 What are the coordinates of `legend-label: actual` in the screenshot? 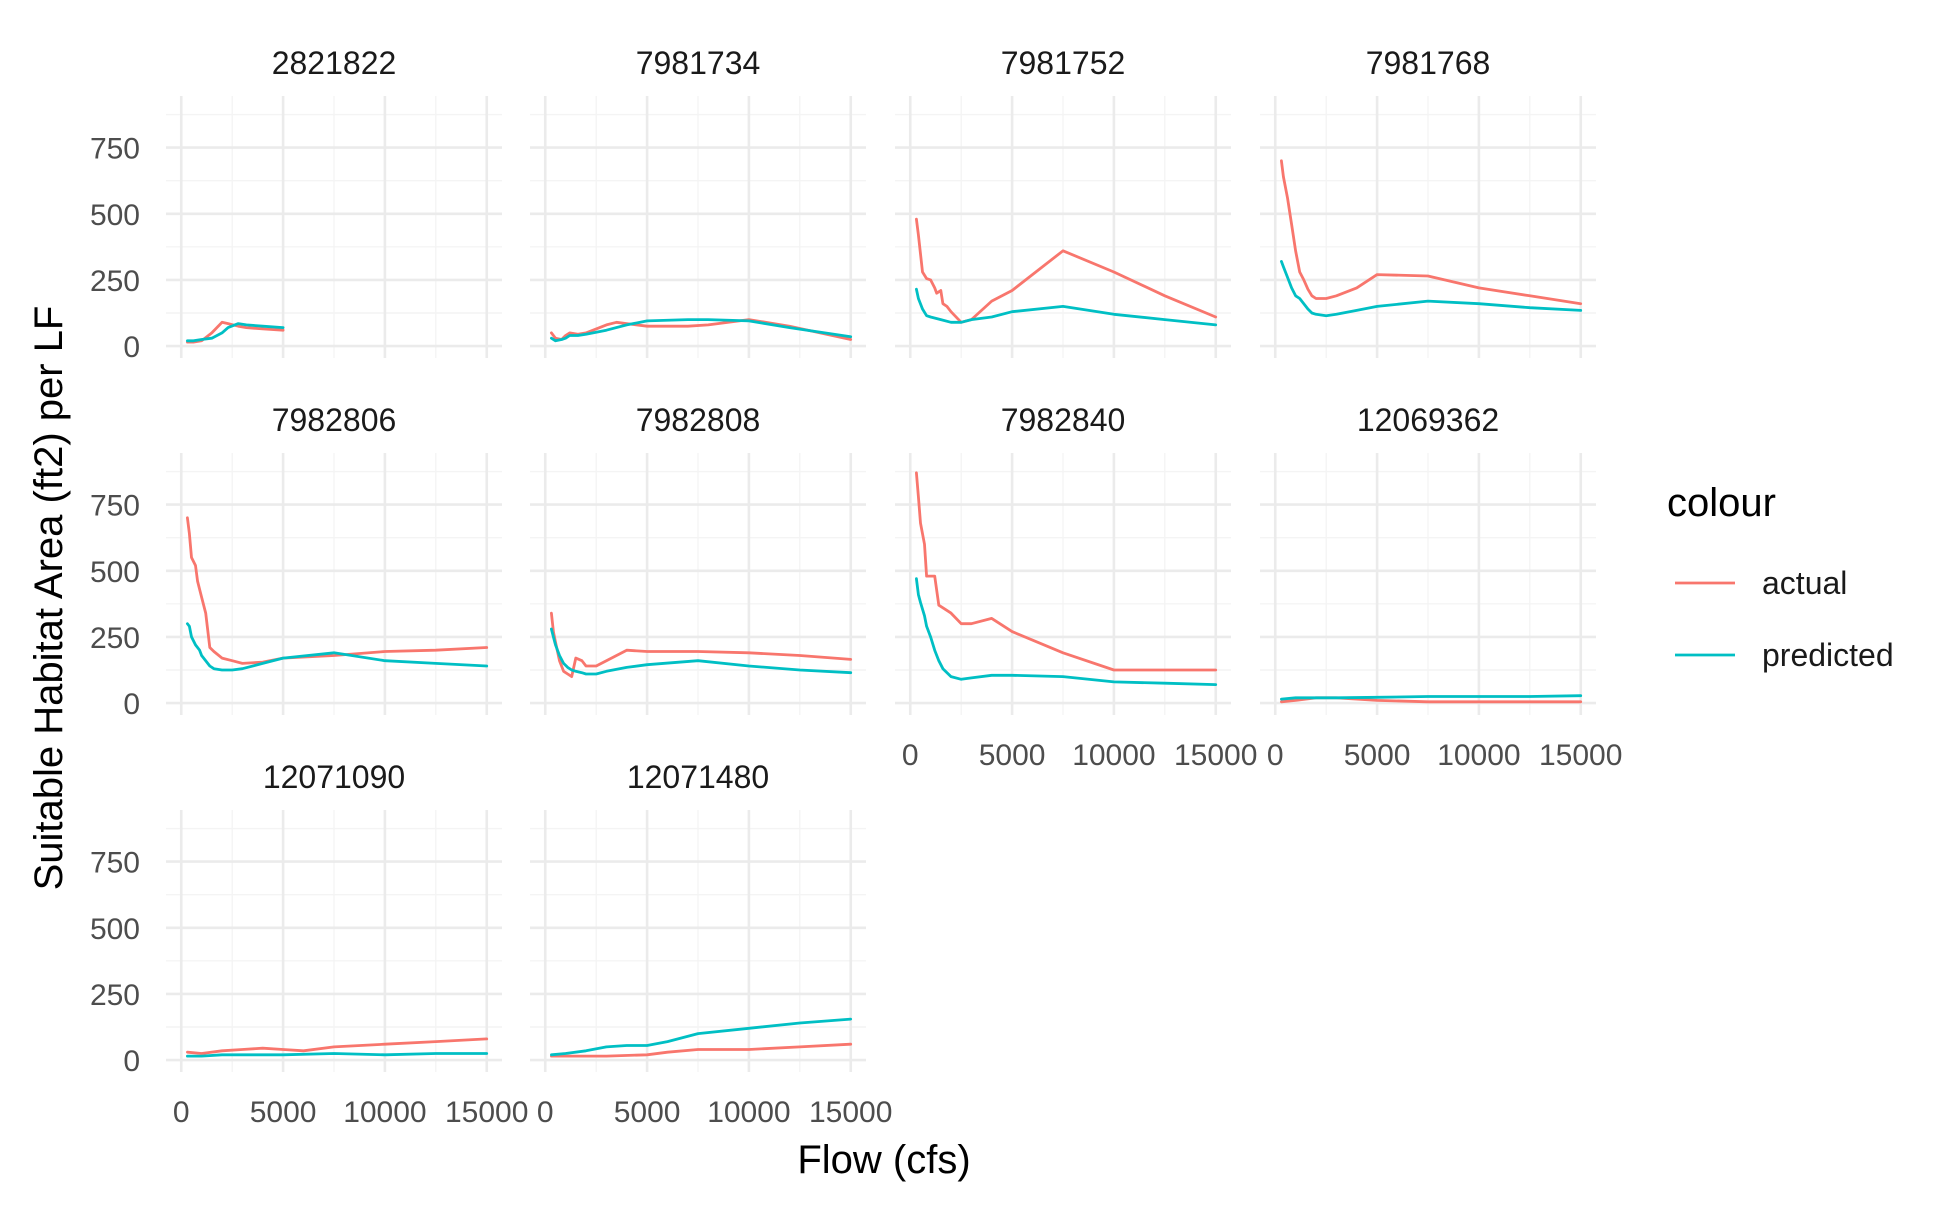 It's located at (1804, 583).